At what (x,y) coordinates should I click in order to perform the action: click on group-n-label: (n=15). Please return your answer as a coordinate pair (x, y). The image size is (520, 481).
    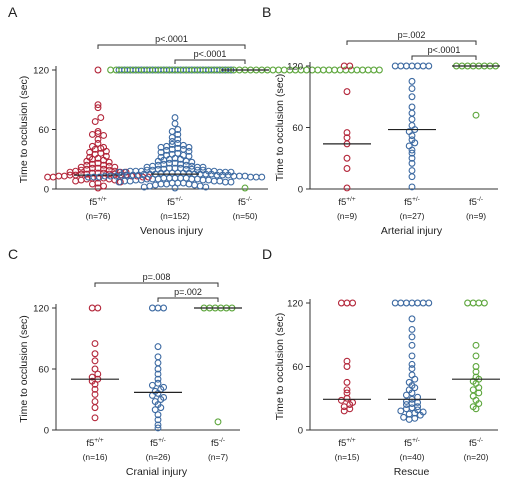
    Looking at the image, I should click on (347, 457).